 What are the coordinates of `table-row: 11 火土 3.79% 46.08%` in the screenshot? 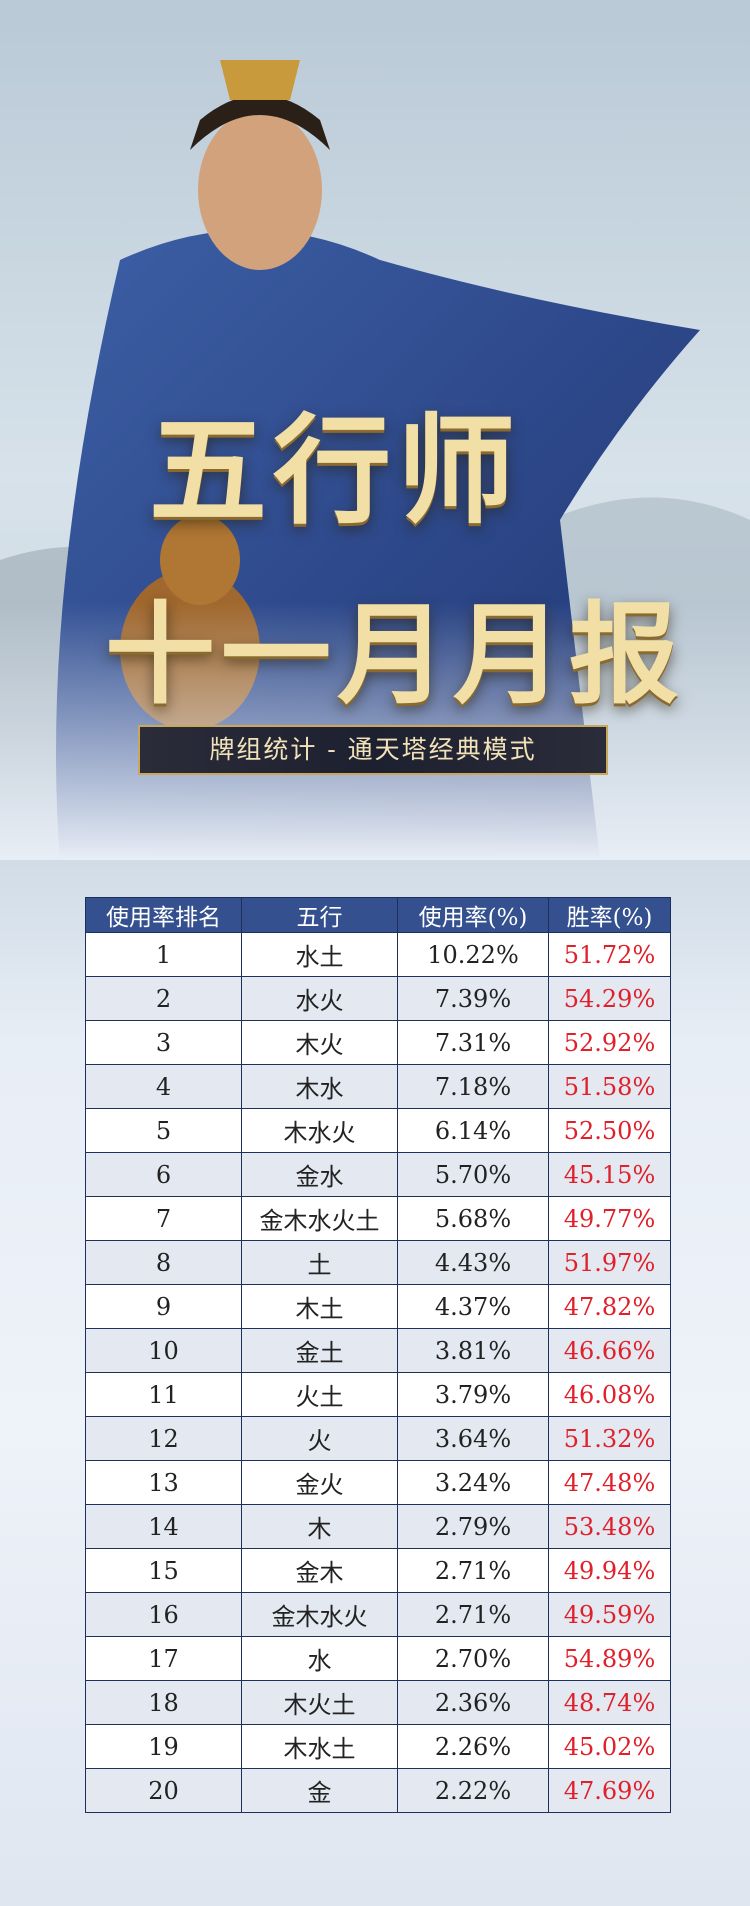 It's located at (378, 1394).